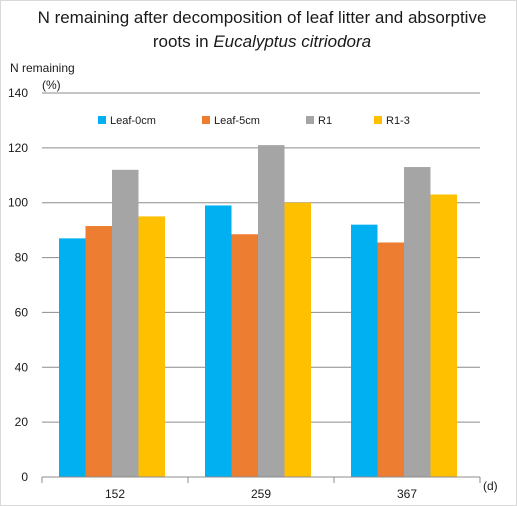  I want to click on y-tick-label-20: 20, so click(22, 422).